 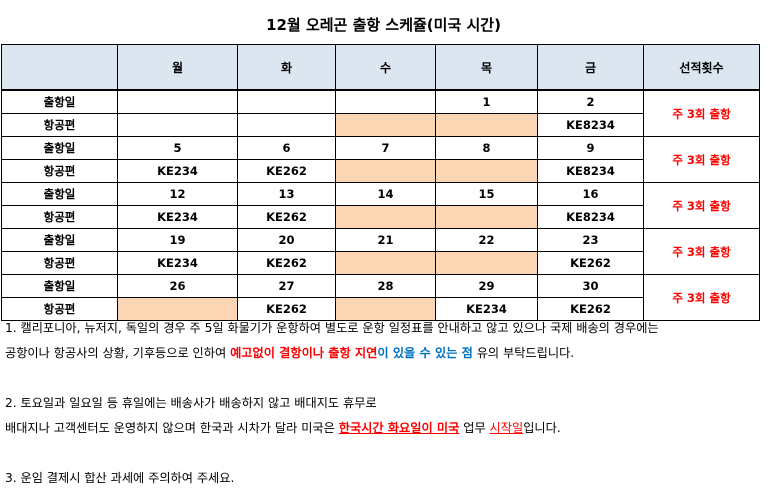 I want to click on note-text: 공항이나 항공사의 상황, 기후등으로 인하여, so click(x=118, y=353).